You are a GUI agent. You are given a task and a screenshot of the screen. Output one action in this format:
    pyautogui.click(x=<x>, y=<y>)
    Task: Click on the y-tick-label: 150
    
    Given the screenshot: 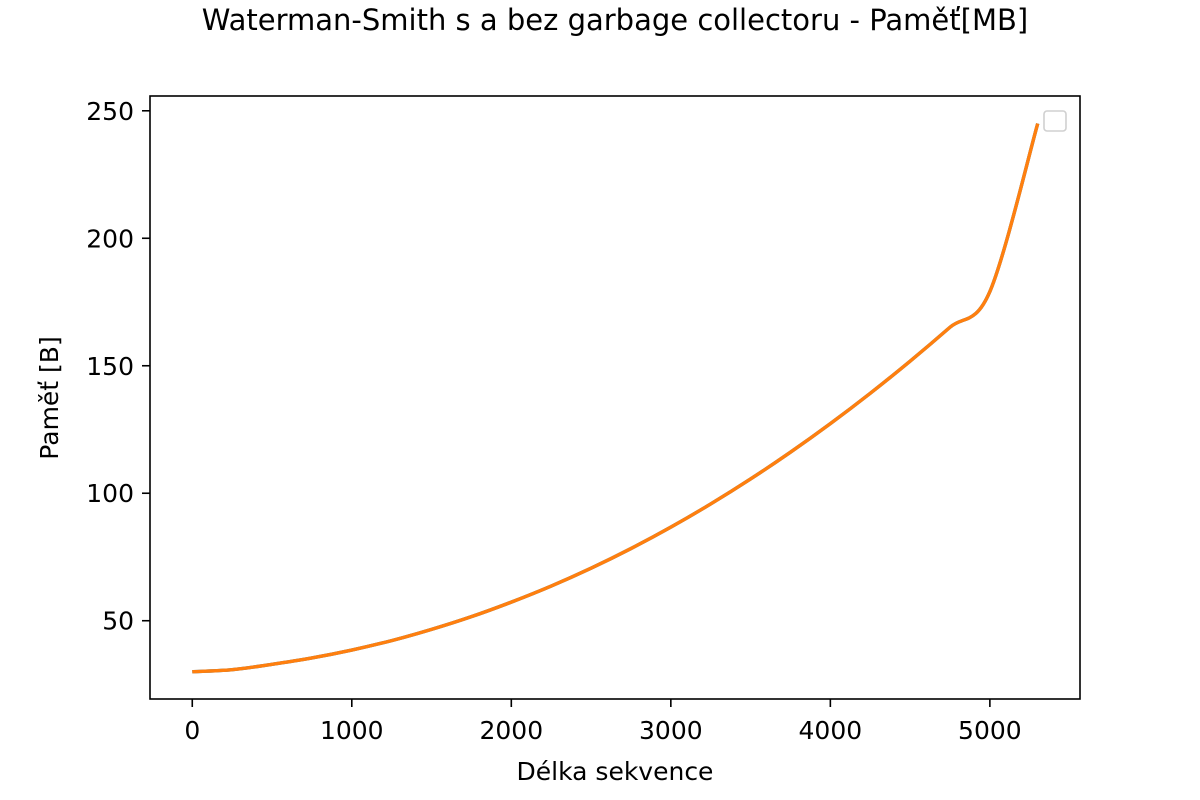 What is the action you would take?
    pyautogui.click(x=110, y=366)
    